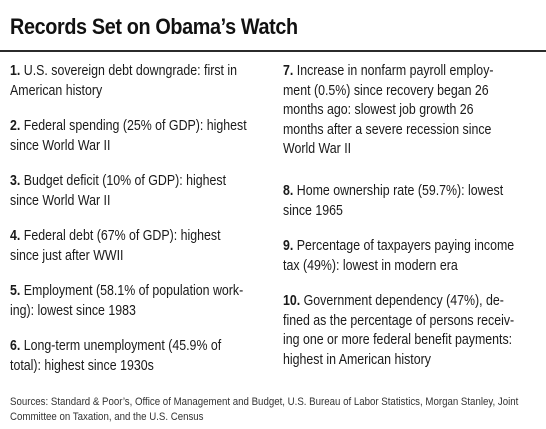 Image resolution: width=546 pixels, height=429 pixels. What do you see at coordinates (317, 149) in the screenshot?
I see `item-text: World War II` at bounding box center [317, 149].